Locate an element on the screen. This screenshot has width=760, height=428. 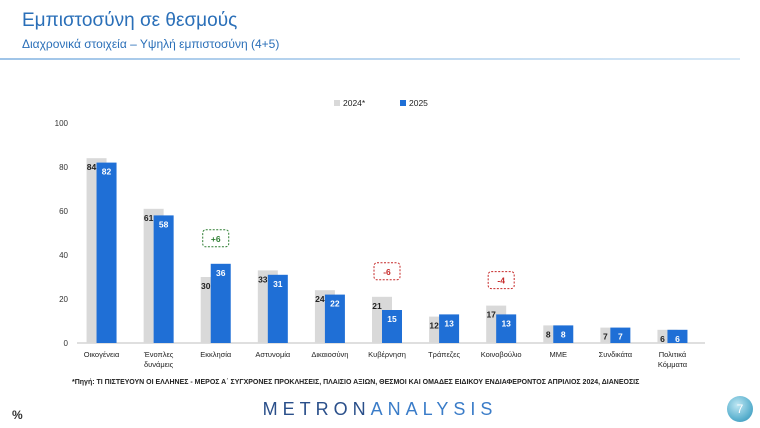
data-label-2025: 7 is located at coordinates (620, 337).